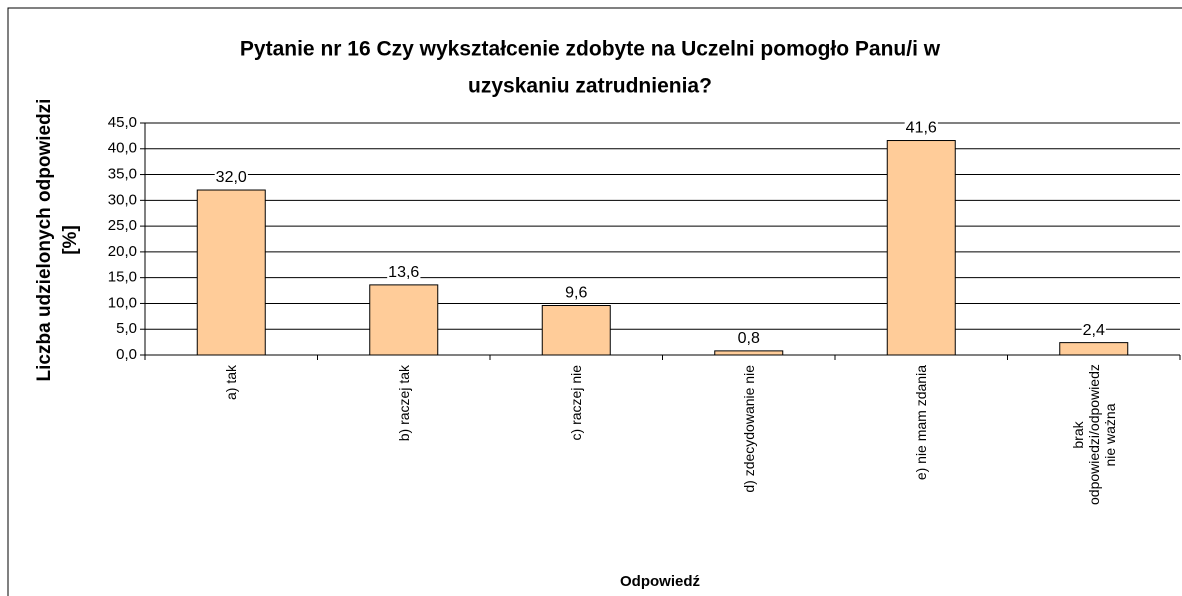 Image resolution: width=1182 pixels, height=596 pixels. Describe the element at coordinates (122, 122) in the screenshot. I see `y-tick-label: 45,0` at that location.